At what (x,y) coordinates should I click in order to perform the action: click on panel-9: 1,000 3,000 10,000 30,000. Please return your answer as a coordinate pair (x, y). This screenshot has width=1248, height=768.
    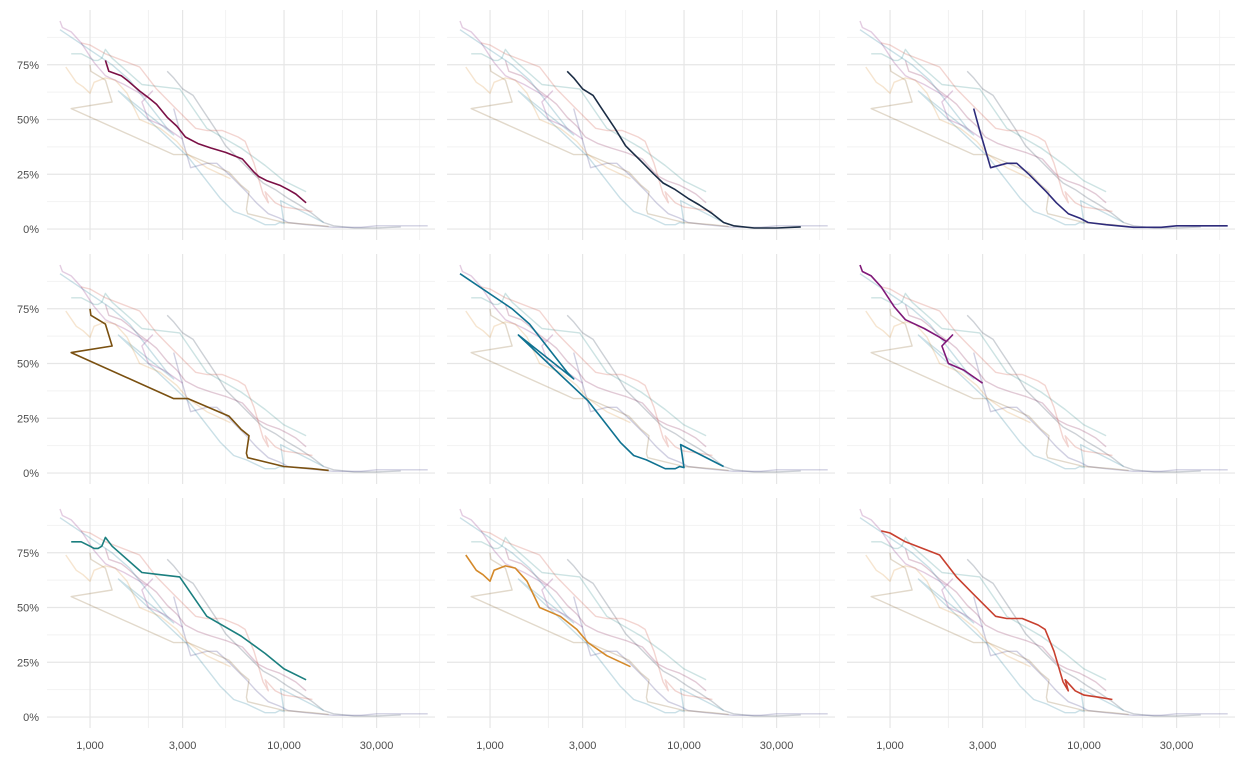
    Looking at the image, I should click on (1041, 625).